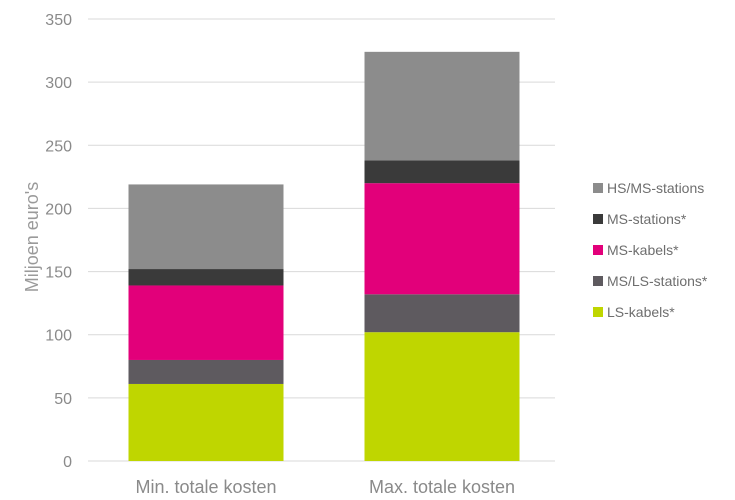  I want to click on y-tick-label: 150, so click(58, 273).